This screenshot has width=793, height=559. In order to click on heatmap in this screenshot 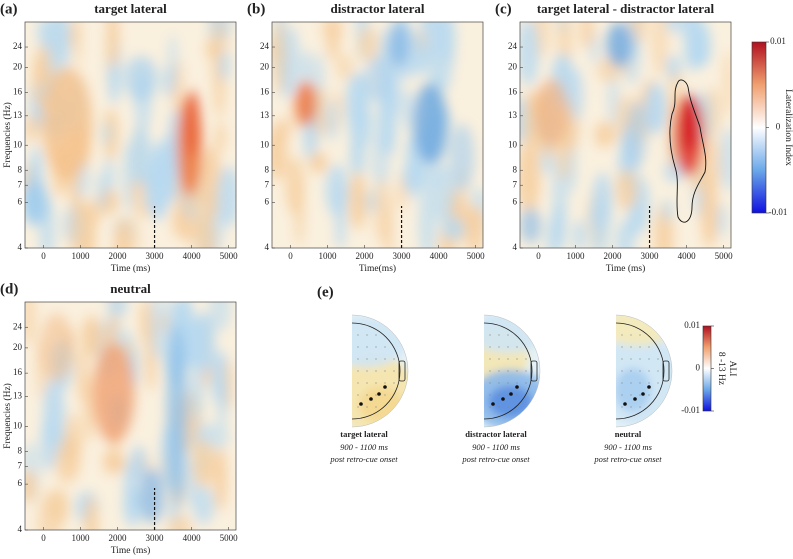, I will do `click(625, 135)`.